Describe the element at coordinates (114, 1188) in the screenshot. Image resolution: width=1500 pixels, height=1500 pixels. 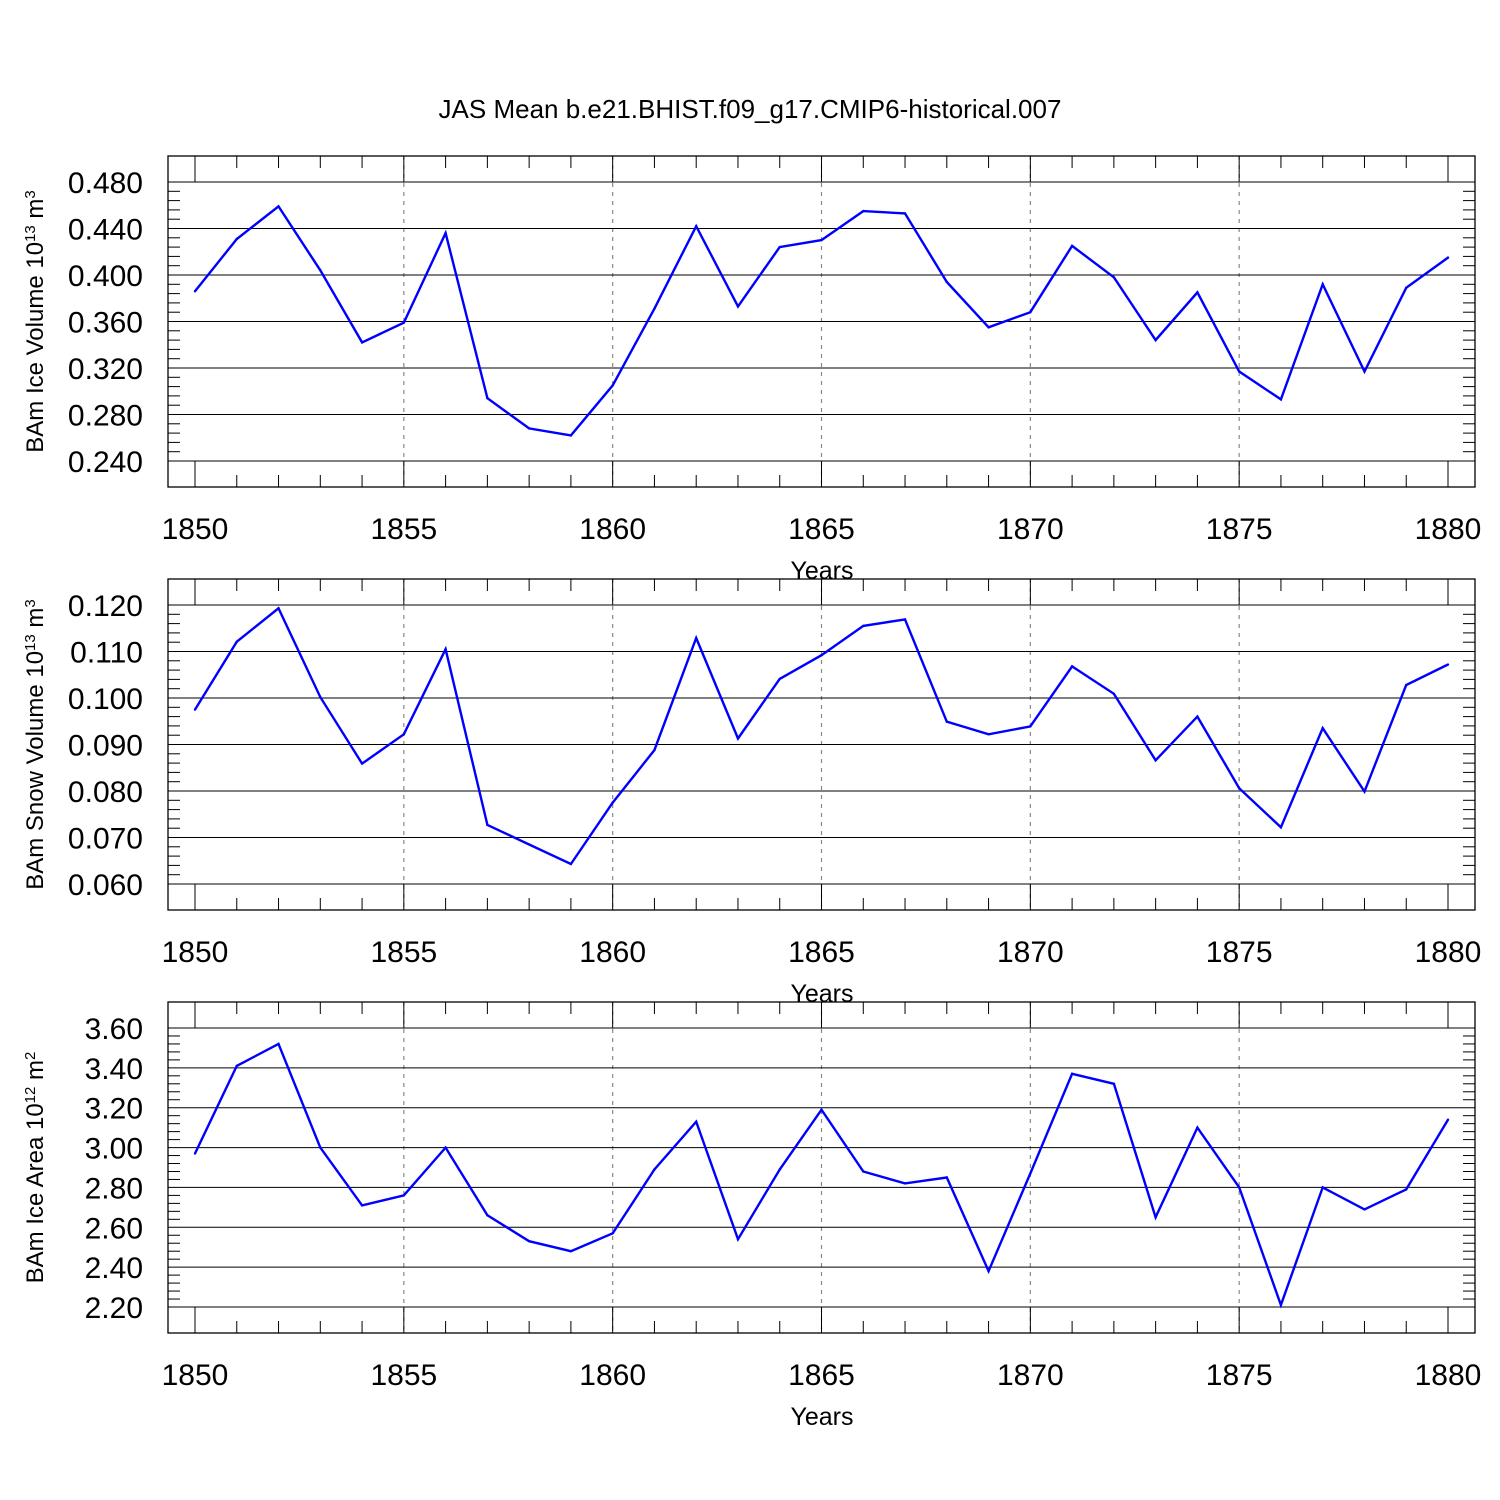
I see `y-tick-label: 2.80` at that location.